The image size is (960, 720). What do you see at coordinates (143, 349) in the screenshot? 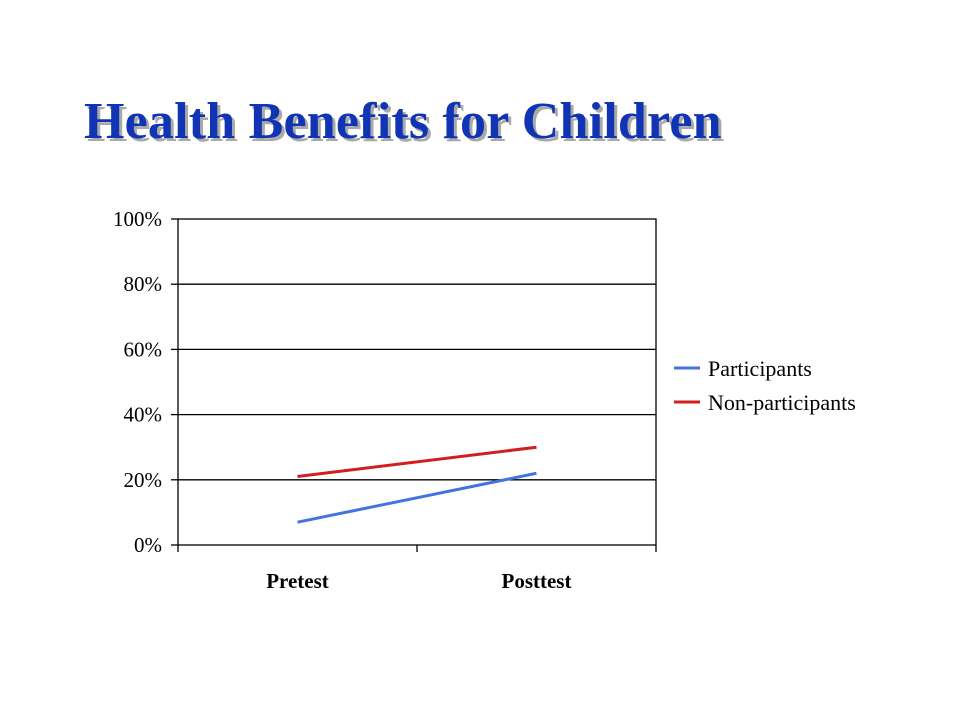
I see `y-tick-label: 60%` at bounding box center [143, 349].